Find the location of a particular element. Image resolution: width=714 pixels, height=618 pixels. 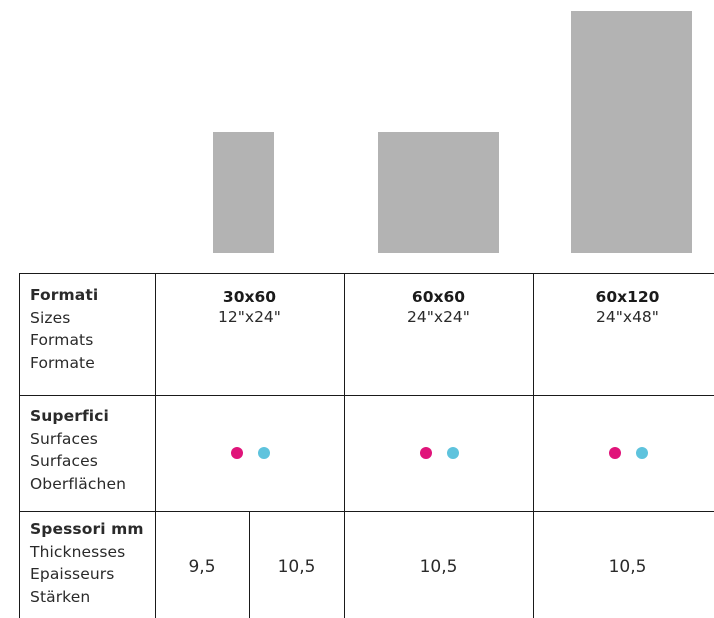

tile-shape-60x60 is located at coordinates (438, 192).